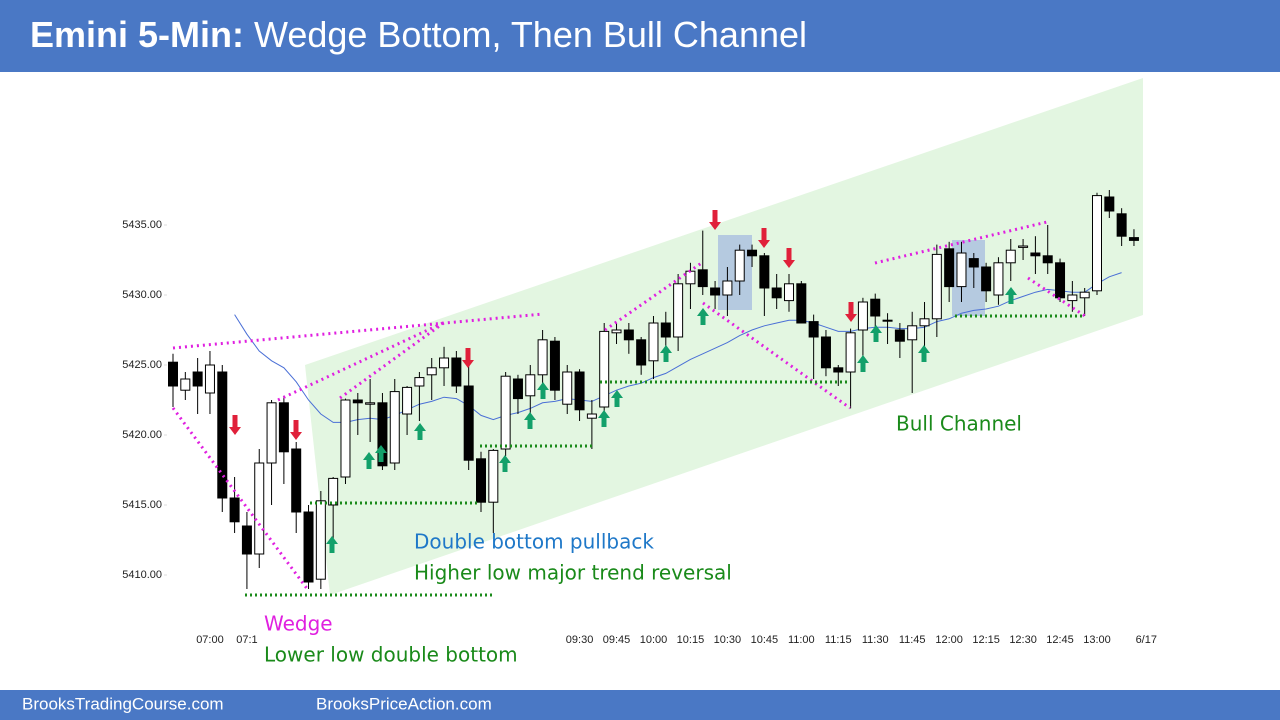 The image size is (1280, 720). Describe the element at coordinates (534, 542) in the screenshot. I see `annotation: Double bottom pullback` at that location.